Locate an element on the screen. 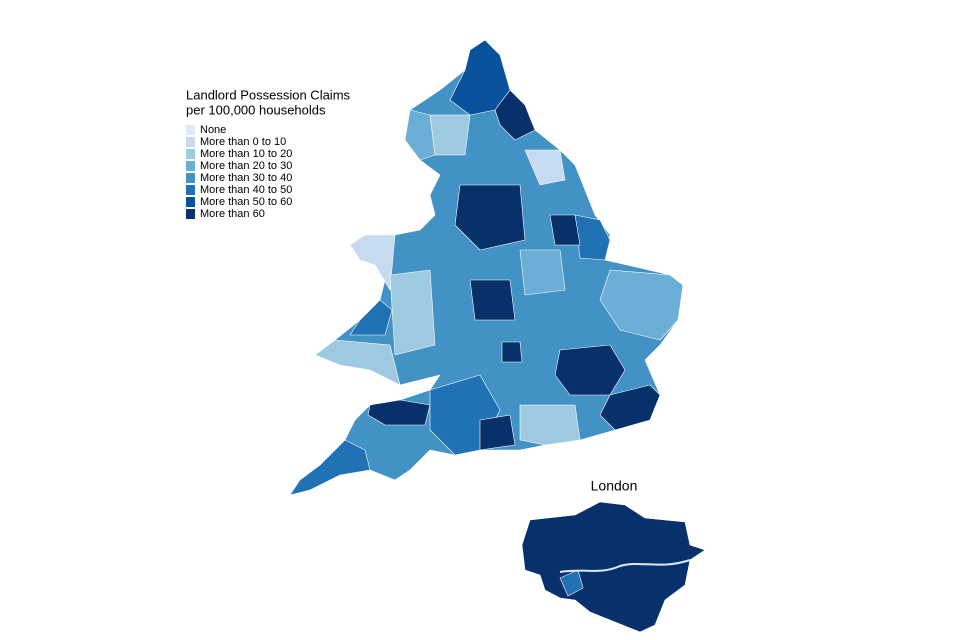 This screenshot has height=640, width=960. legend-label: More than 60 is located at coordinates (232, 214).